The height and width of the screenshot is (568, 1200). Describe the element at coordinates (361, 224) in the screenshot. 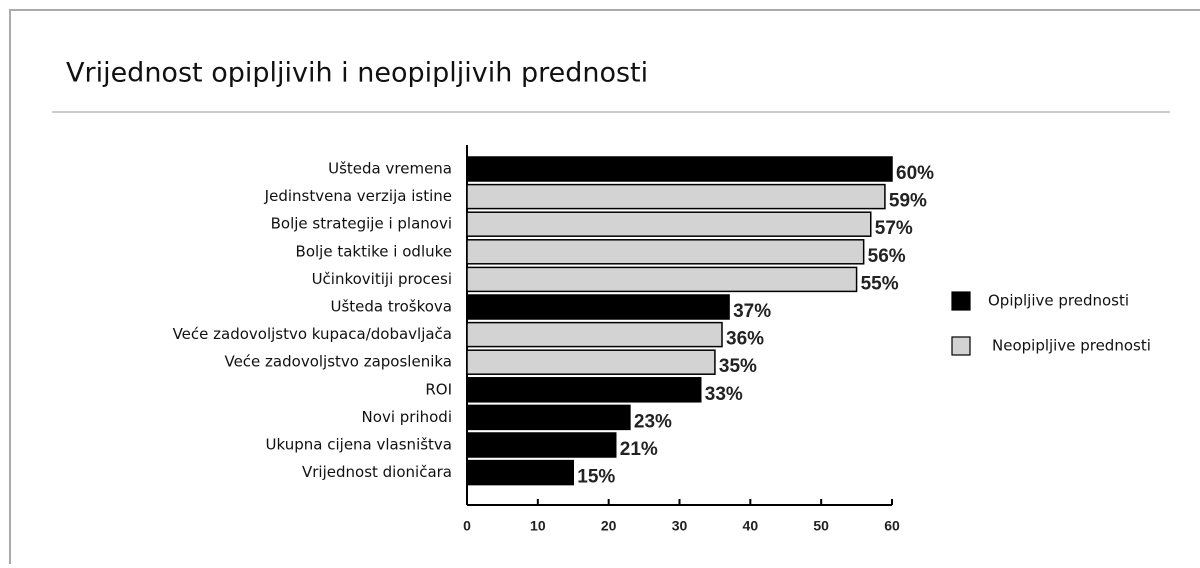

I see `category-label: Bolje strategije i planovi` at that location.